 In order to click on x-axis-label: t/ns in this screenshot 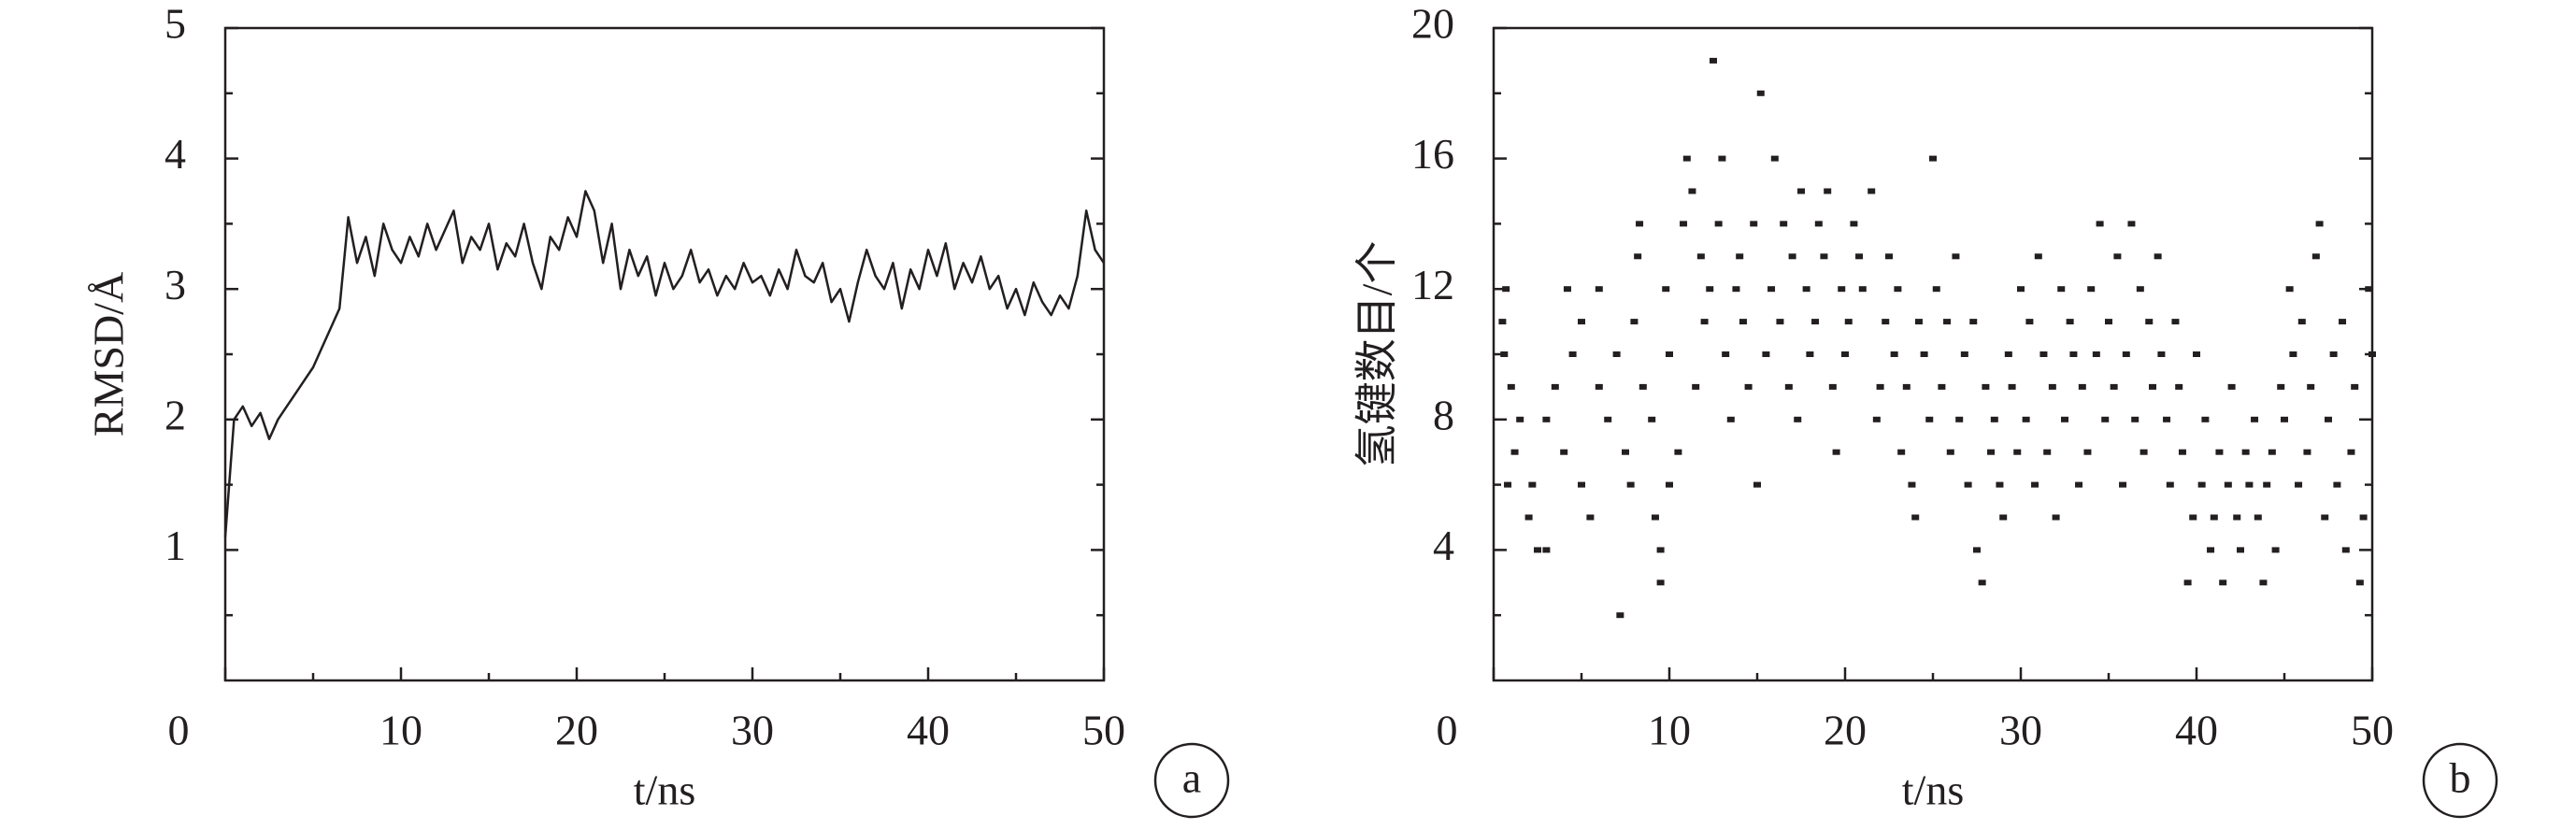, I will do `click(1933, 790)`.